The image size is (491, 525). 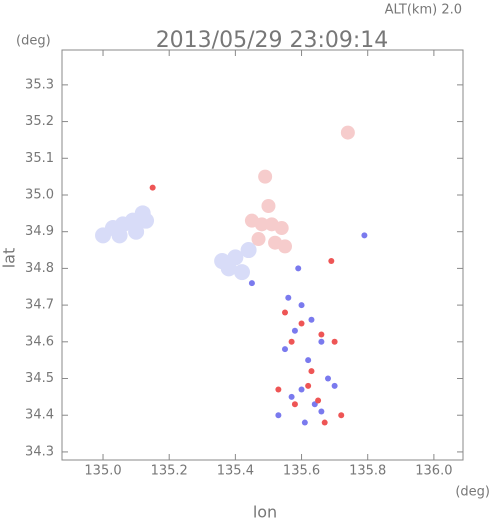 I want to click on x-tick-label: 135.4, so click(x=235, y=471).